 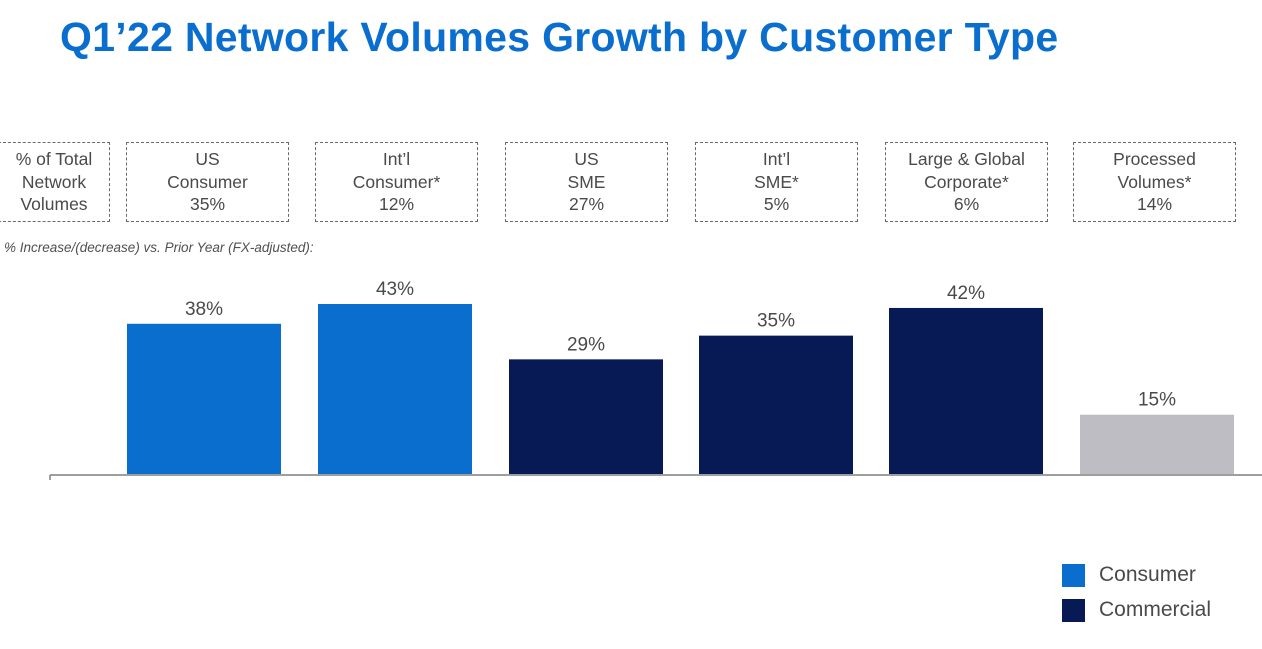 I want to click on segment-box-us-consumer: US Consumer 35%, so click(x=207, y=182).